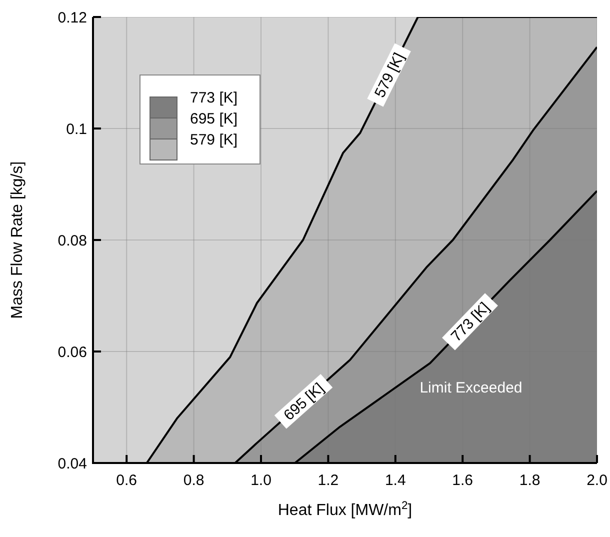 The width and height of the screenshot is (610, 537). I want to click on y-tick-label: 0.08, so click(72, 241).